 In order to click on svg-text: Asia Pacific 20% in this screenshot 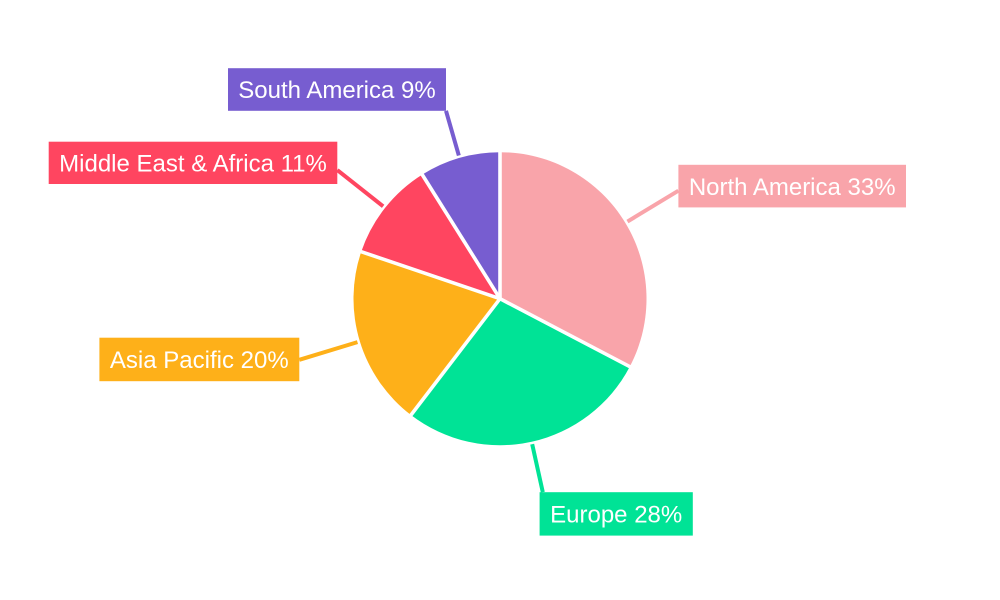, I will do `click(199, 360)`.